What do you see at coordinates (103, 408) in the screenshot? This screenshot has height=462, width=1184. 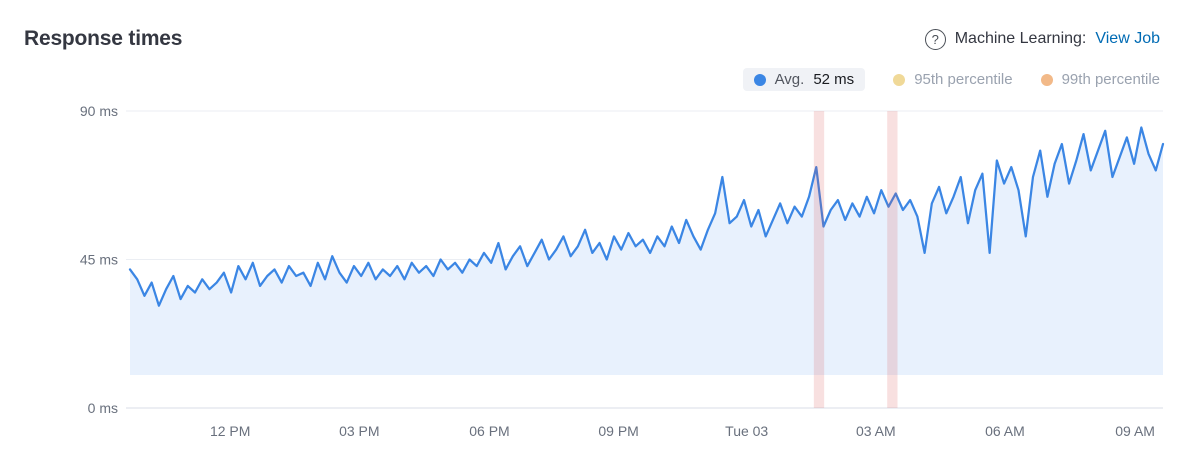 I see `y-axis-label-0: 0 ms` at bounding box center [103, 408].